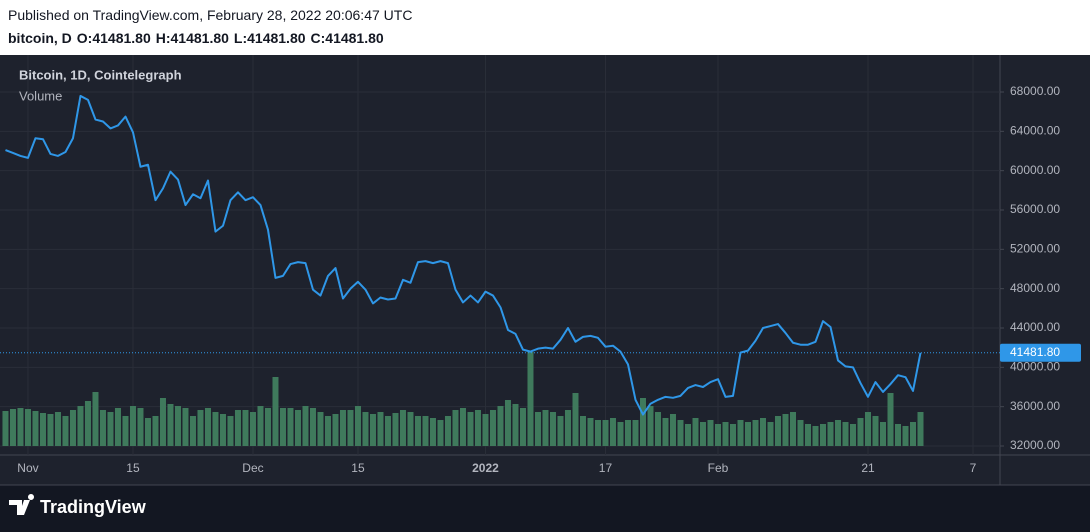 The width and height of the screenshot is (1090, 532). What do you see at coordinates (93, 507) in the screenshot?
I see `brand: TradingView` at bounding box center [93, 507].